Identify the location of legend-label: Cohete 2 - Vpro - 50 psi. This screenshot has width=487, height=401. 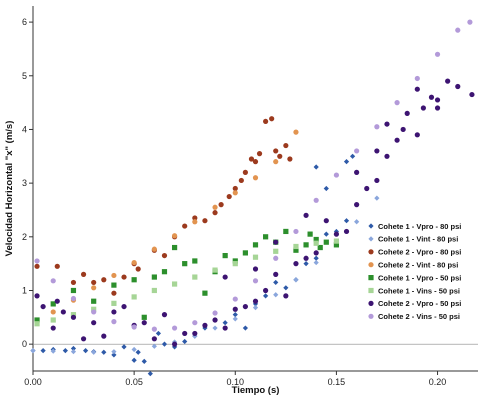
(419, 303).